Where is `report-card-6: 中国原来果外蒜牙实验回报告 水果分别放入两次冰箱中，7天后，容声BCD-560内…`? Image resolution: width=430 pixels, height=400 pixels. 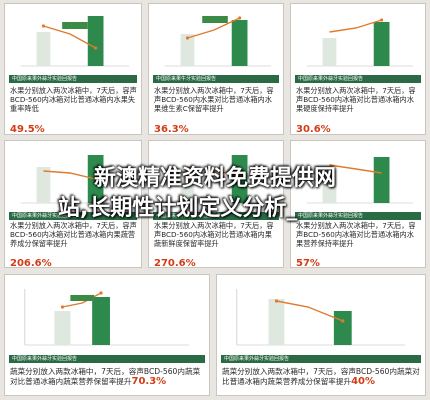
report-card-6: 中国原来果外蒜牙实验回报告 水果分别放入两次冰箱中，7天后，容声BCD-560内… is located at coordinates (358, 204).